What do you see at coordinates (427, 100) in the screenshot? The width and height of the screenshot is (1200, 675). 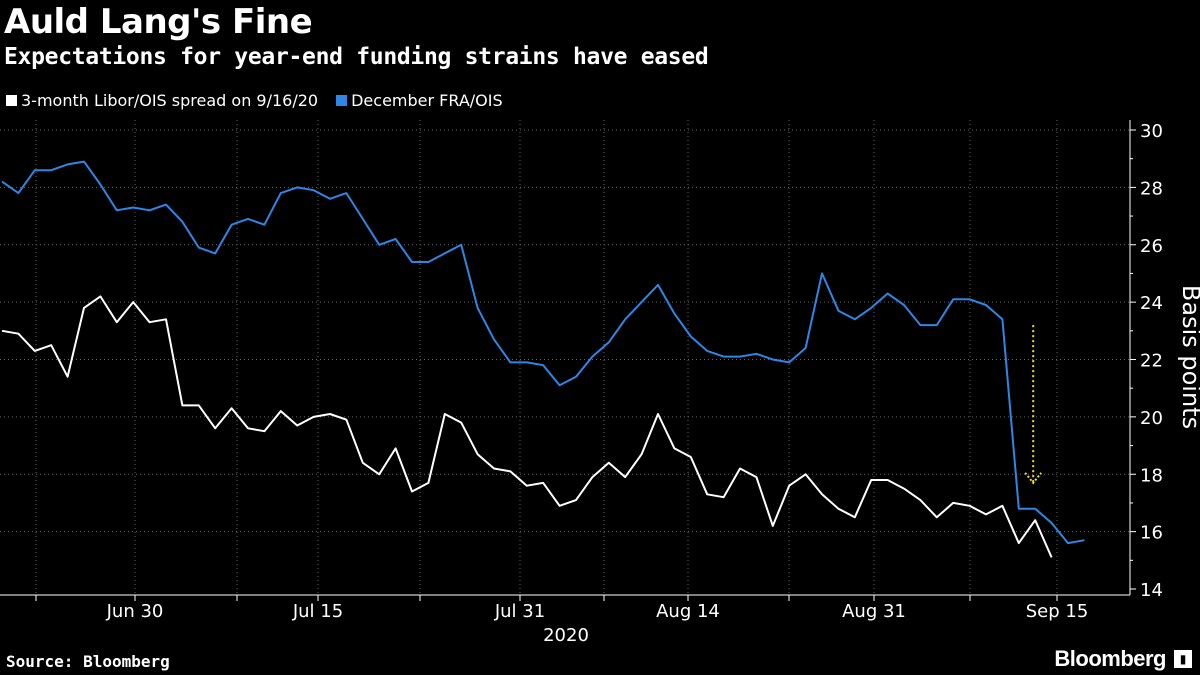 I see `legend-label-fra: December FRA/OIS` at bounding box center [427, 100].